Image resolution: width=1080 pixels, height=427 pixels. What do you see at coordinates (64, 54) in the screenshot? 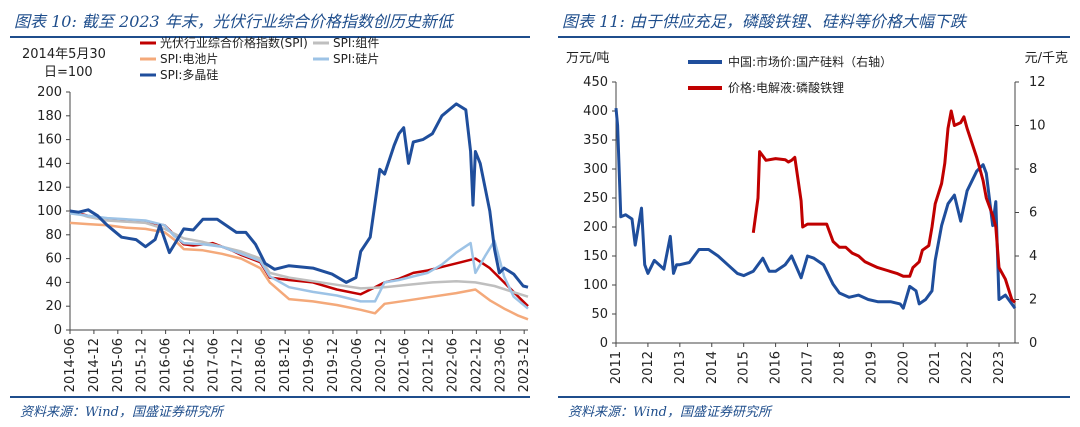
I see `y-unit-label: 2014年5月30` at bounding box center [64, 54].